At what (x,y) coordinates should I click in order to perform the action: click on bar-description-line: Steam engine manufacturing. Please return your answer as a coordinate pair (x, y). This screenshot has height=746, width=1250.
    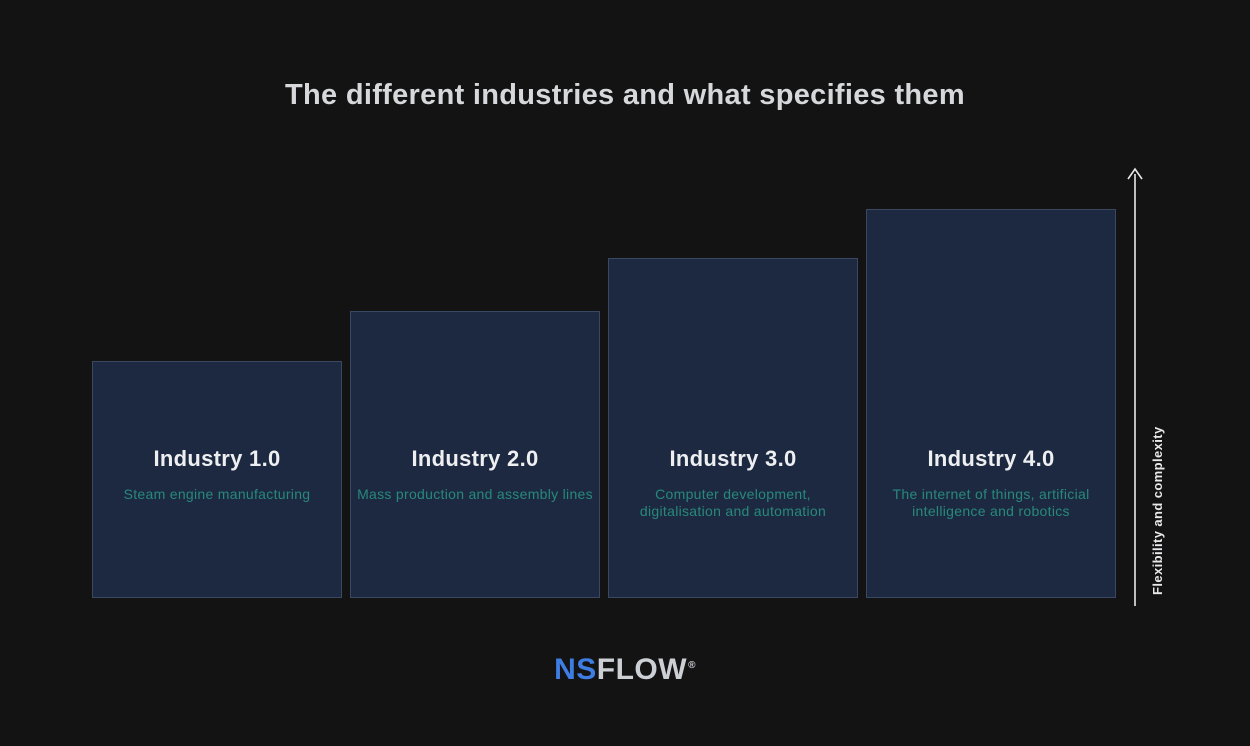
    Looking at the image, I should click on (217, 494).